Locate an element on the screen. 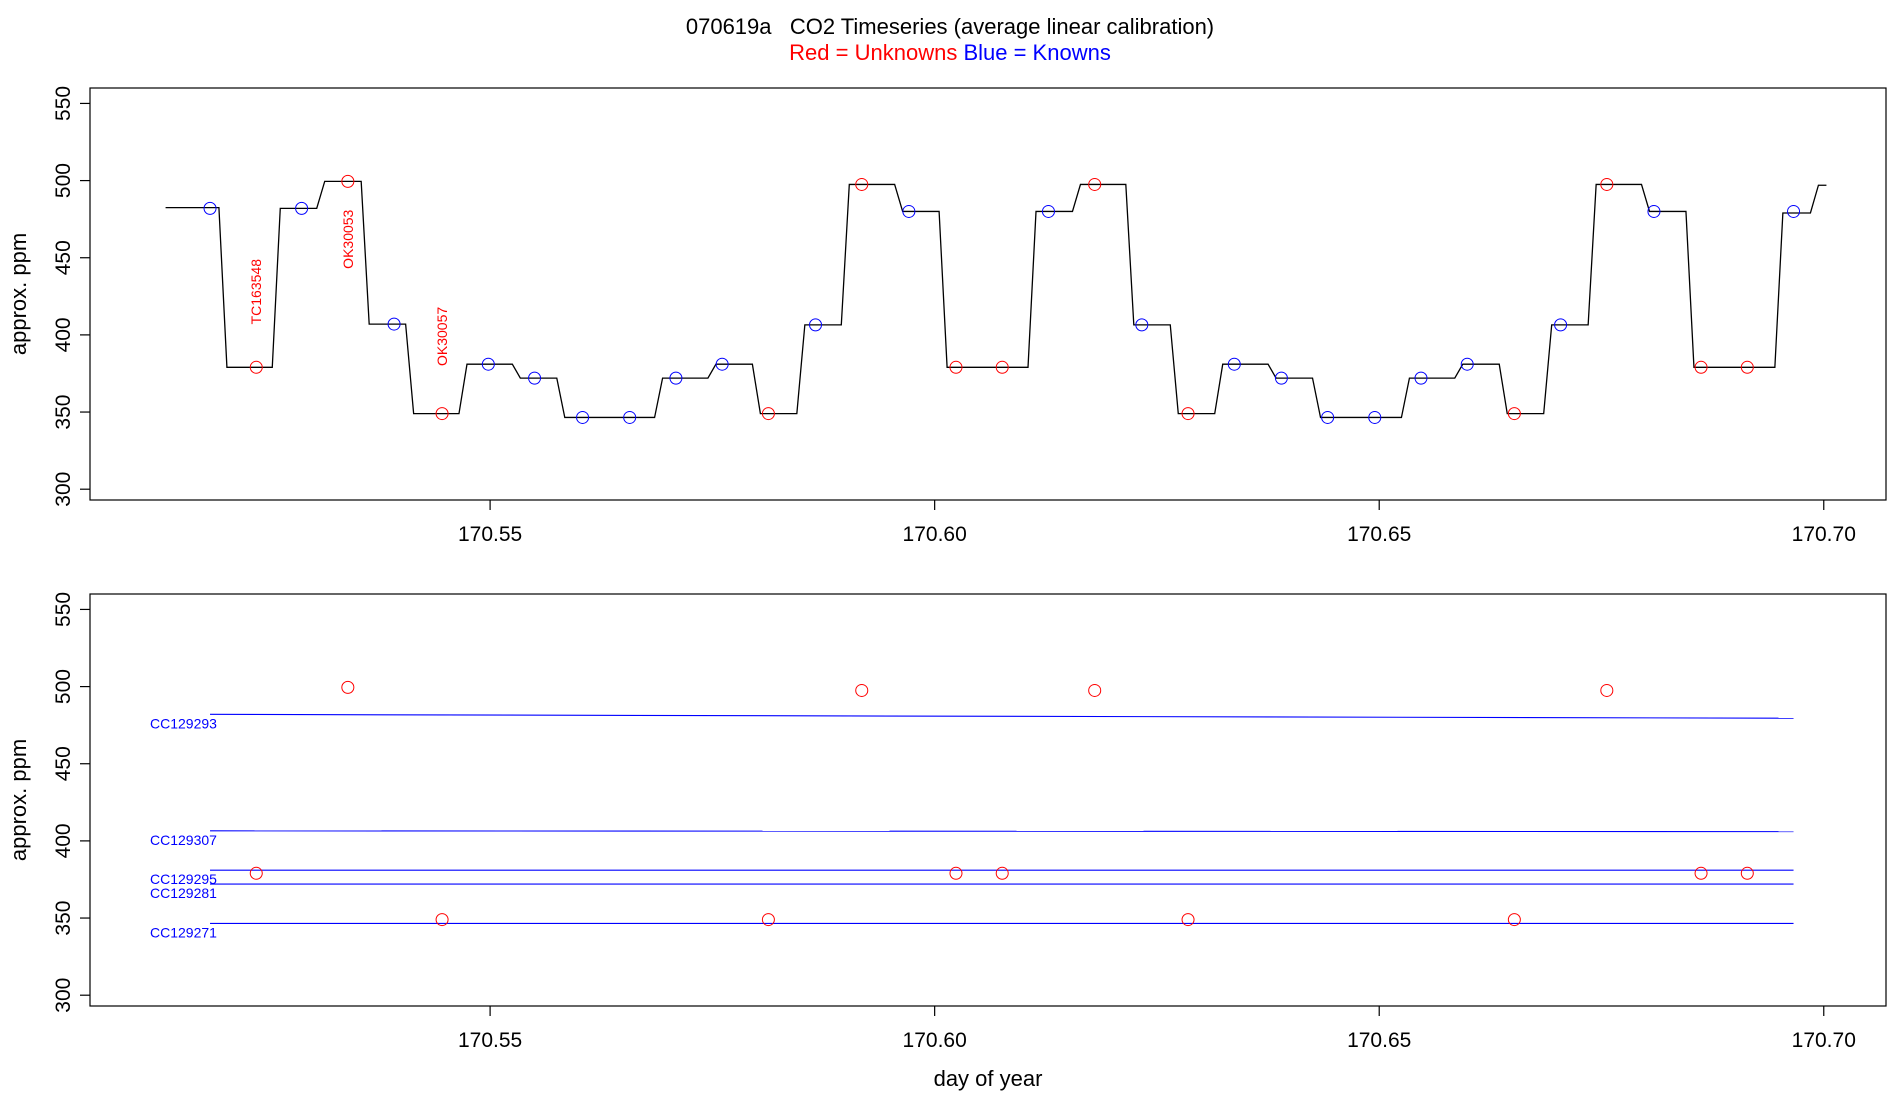  subtitle-knowns: Blue = Knowns is located at coordinates (1037, 52).